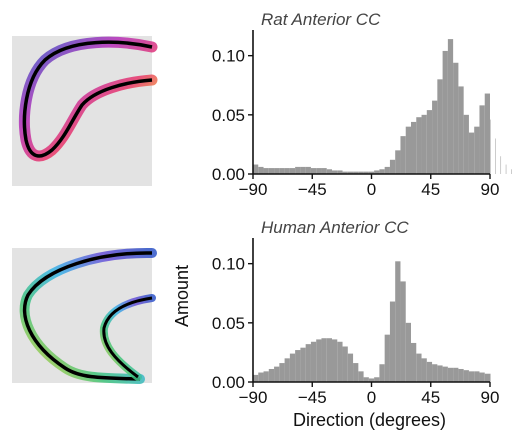  Describe the element at coordinates (87, 99) in the screenshot. I see `rat-tract-outline` at that location.